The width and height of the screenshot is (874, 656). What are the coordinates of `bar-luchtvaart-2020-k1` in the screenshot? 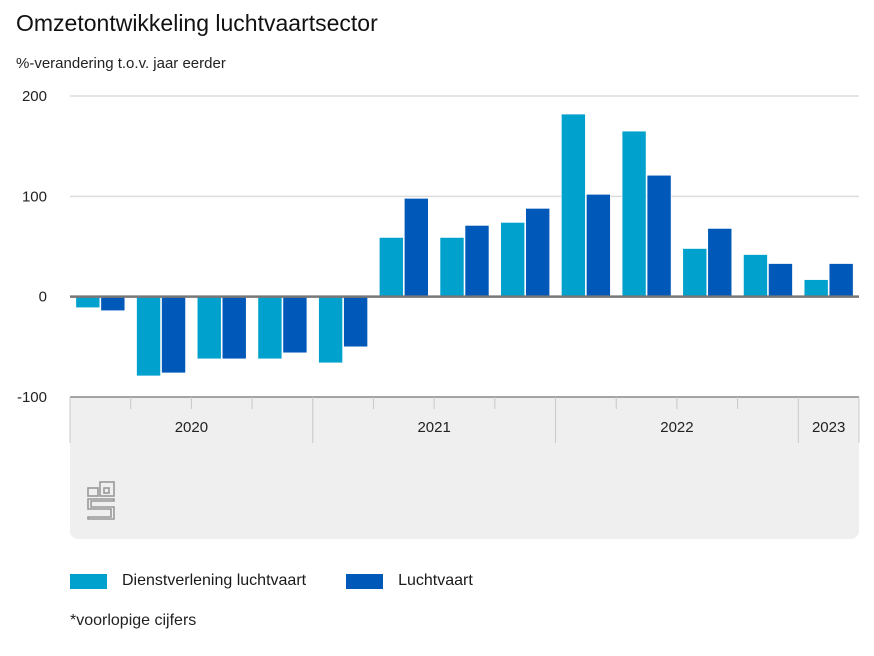 It's located at (113, 304).